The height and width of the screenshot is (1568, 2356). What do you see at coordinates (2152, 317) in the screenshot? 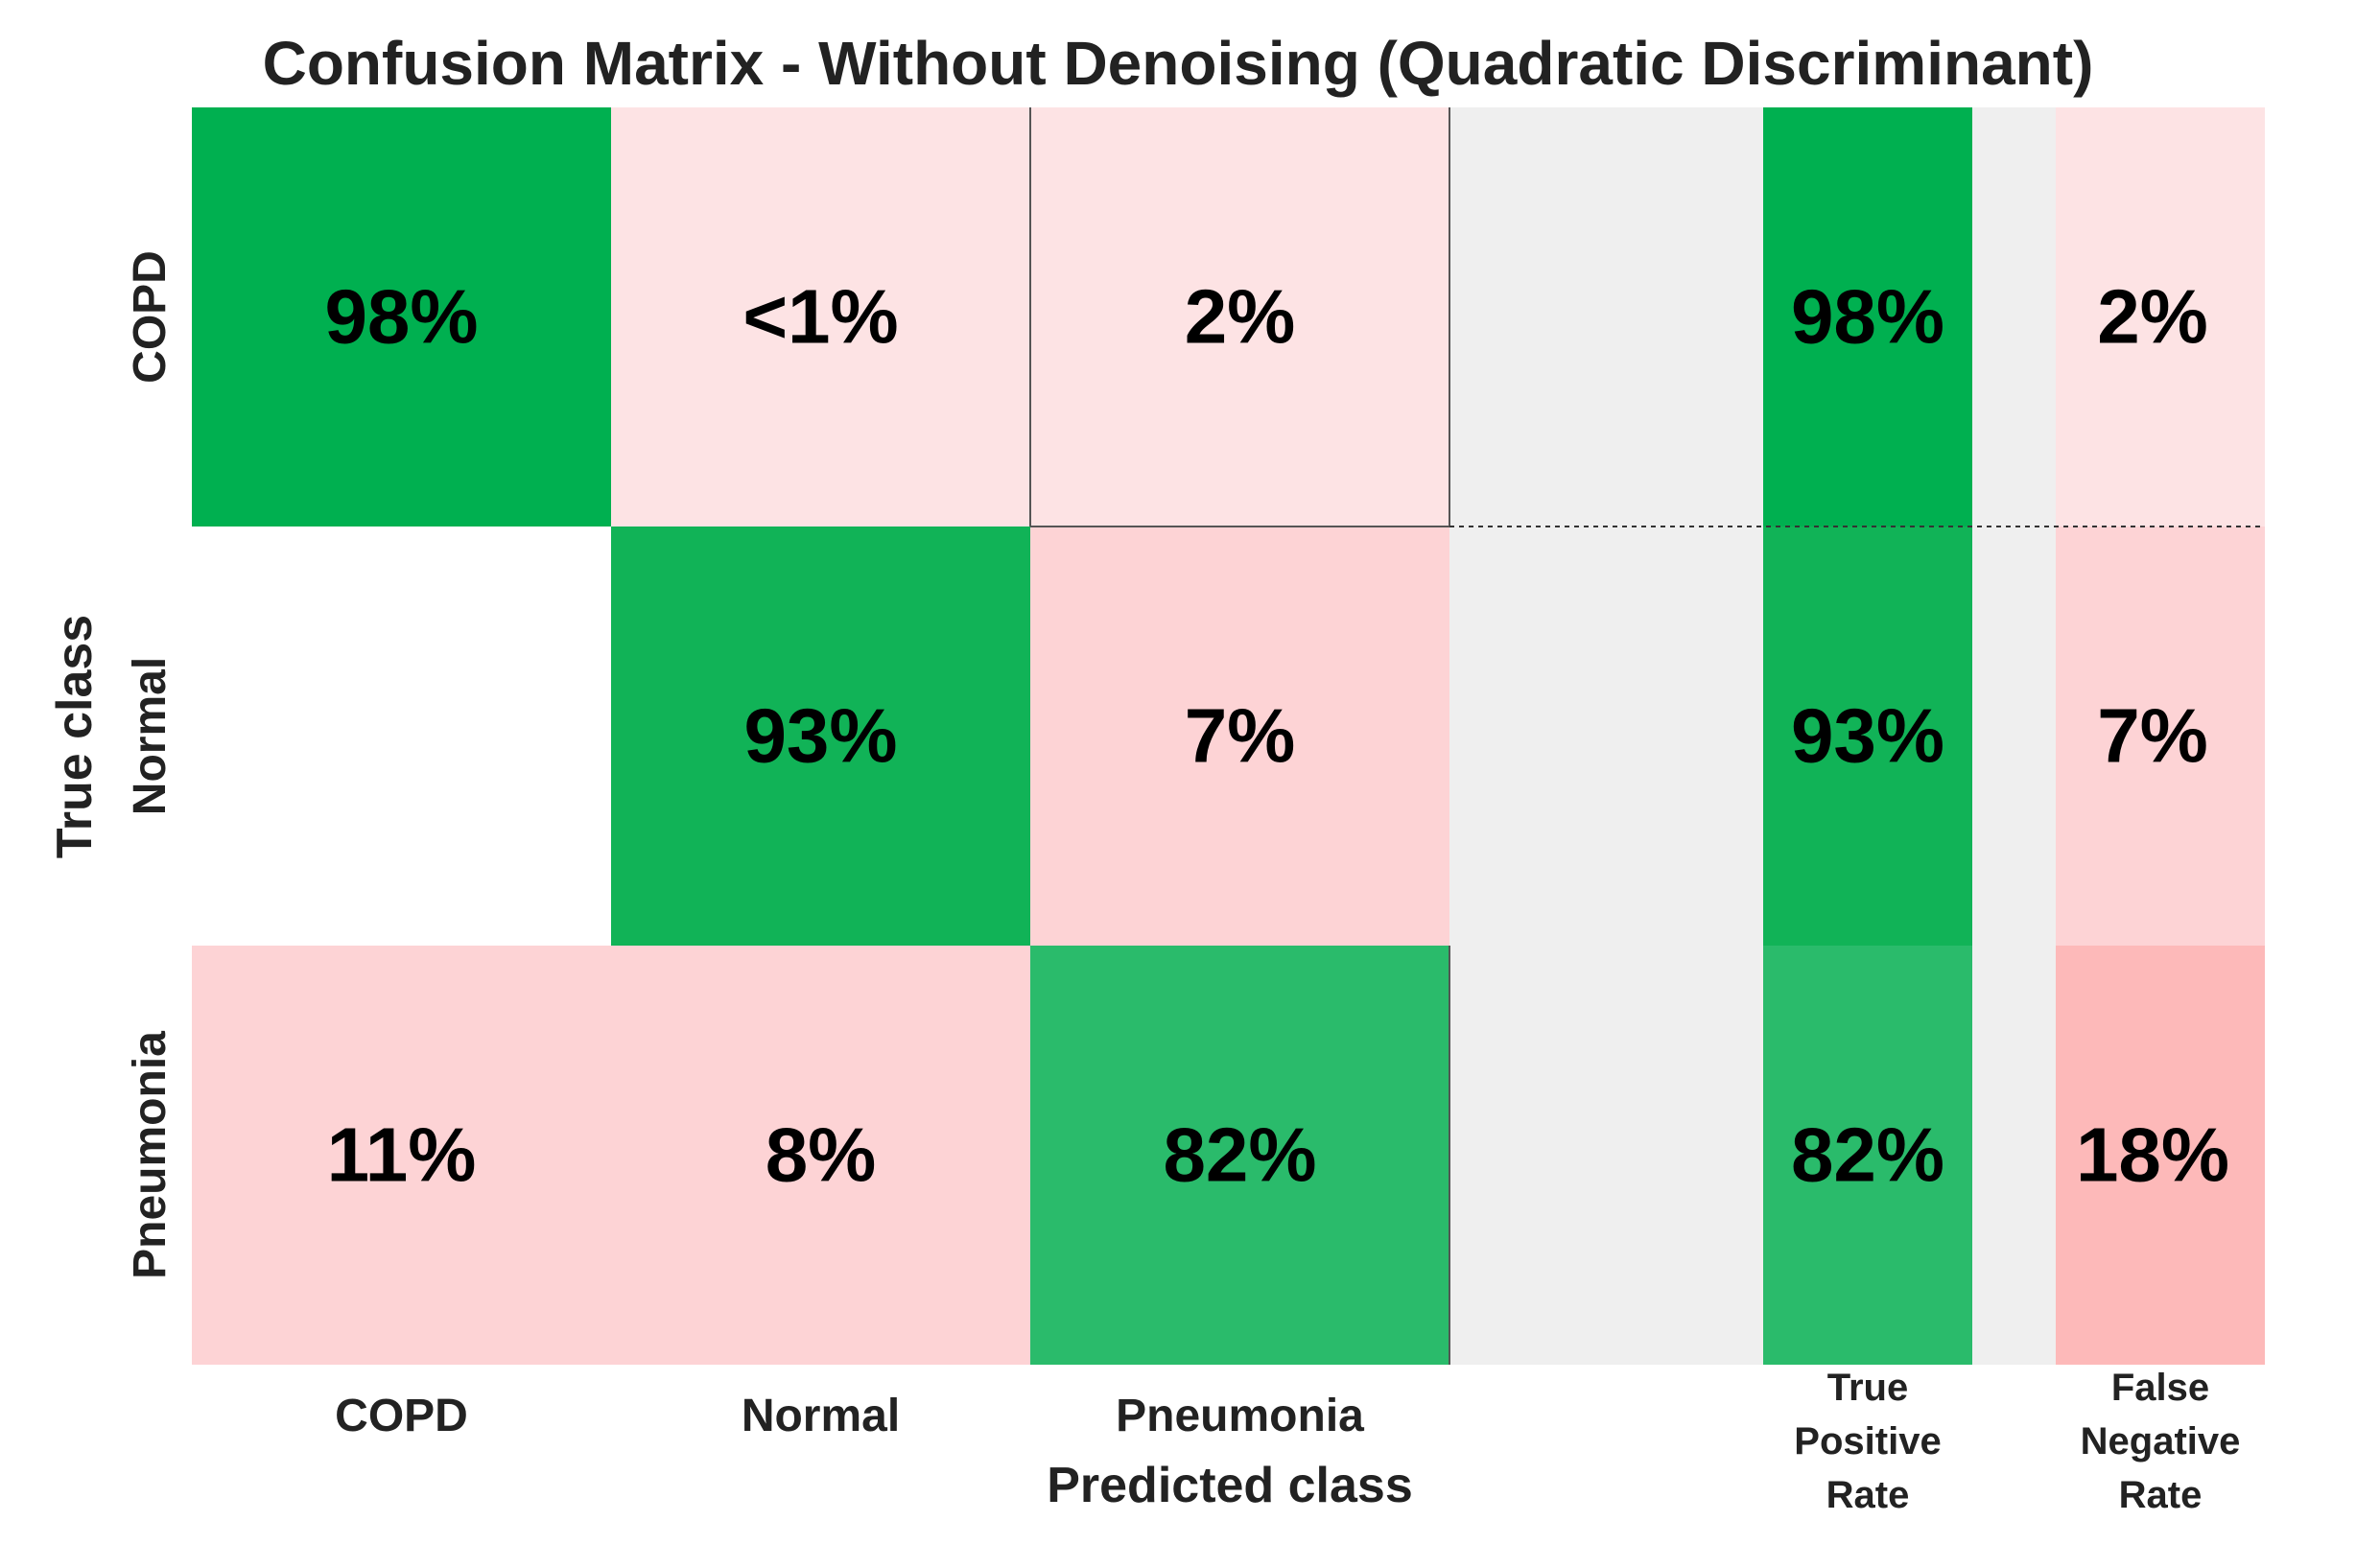
I see `fnr-value-label: 2%` at bounding box center [2152, 317].